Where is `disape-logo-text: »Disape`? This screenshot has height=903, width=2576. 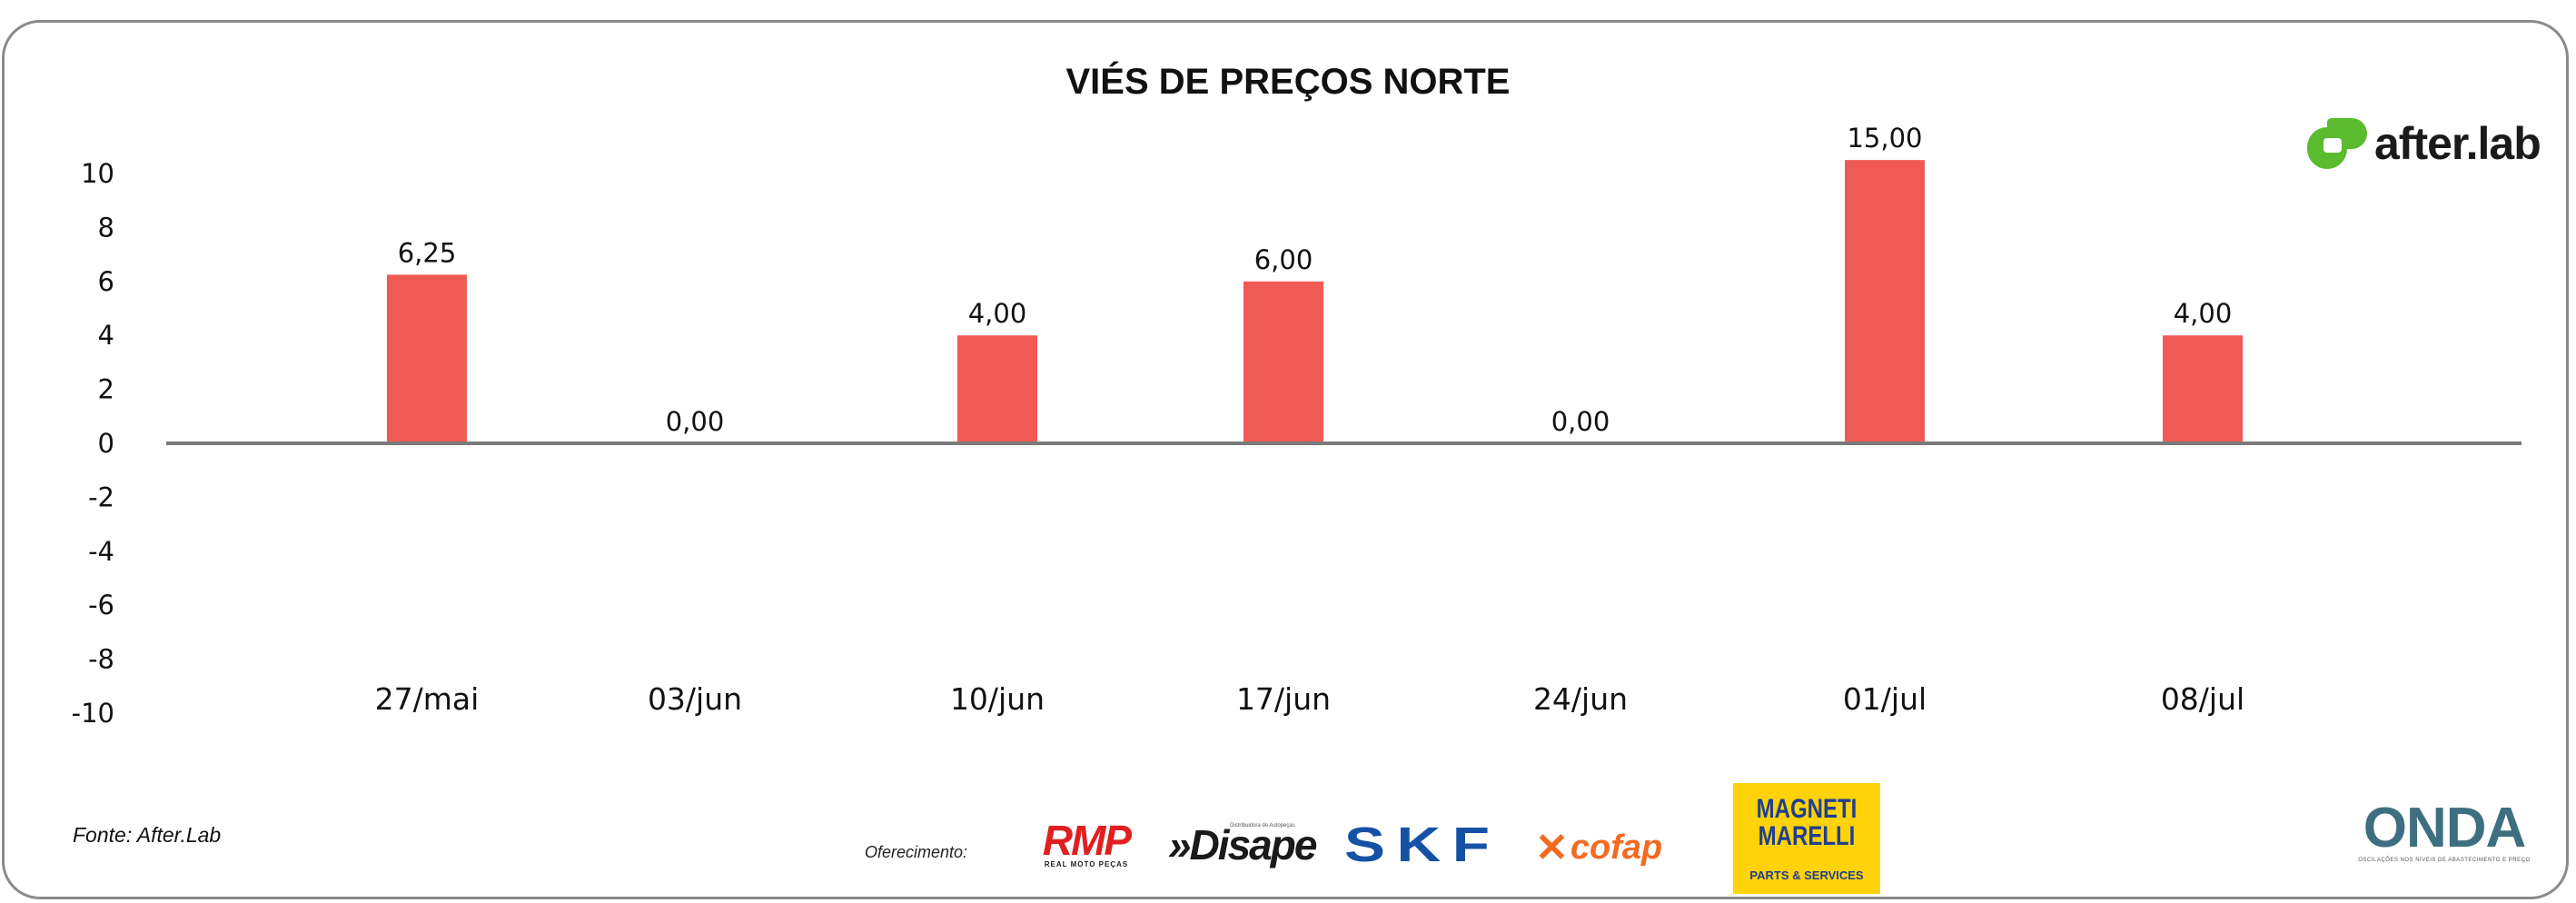 disape-logo-text: »Disape is located at coordinates (1242, 844).